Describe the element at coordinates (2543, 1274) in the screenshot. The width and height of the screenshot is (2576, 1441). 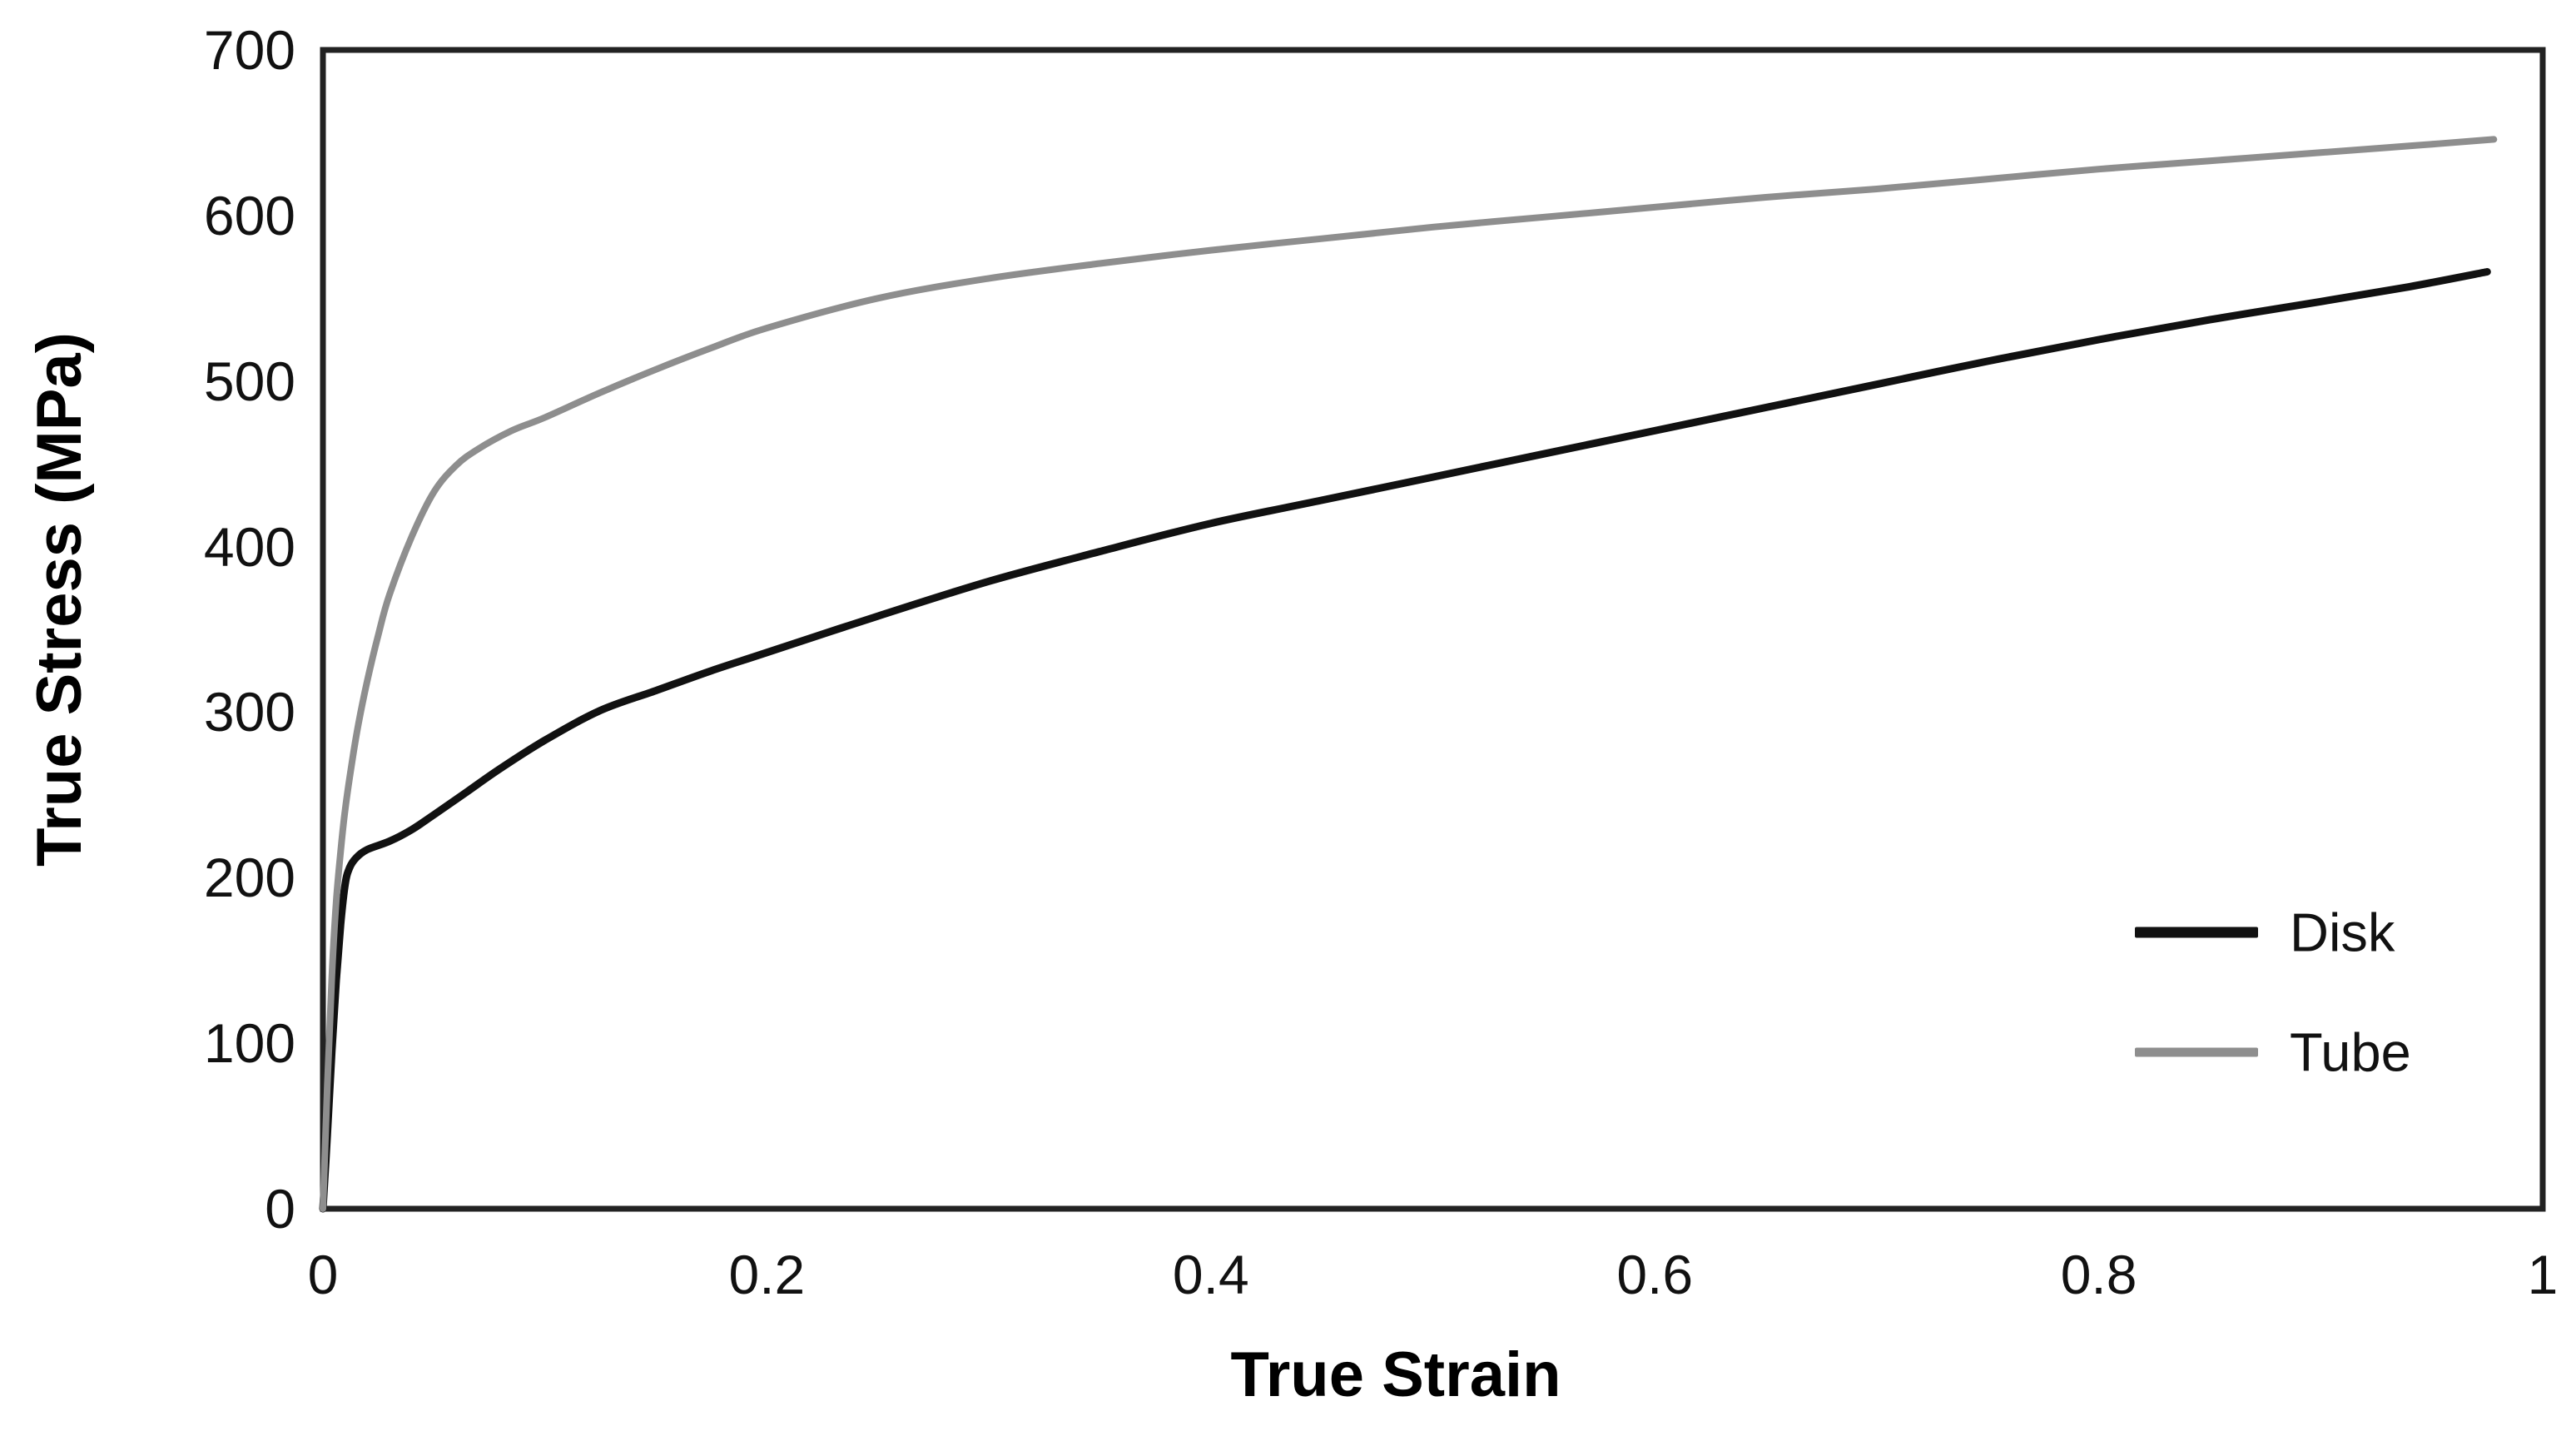
I see `x-tick-label: 1` at that location.